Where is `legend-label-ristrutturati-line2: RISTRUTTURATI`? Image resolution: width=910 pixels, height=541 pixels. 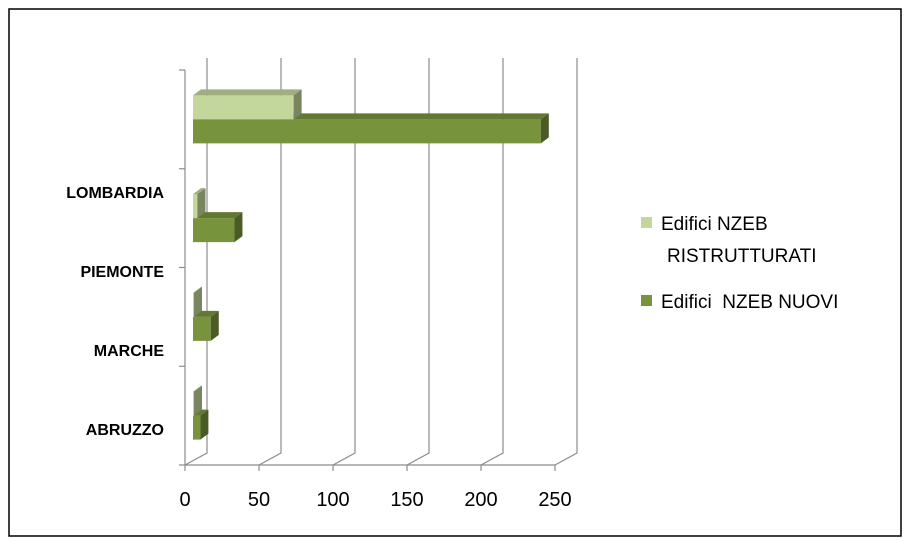 legend-label-ristrutturati-line2: RISTRUTTURATI is located at coordinates (742, 256).